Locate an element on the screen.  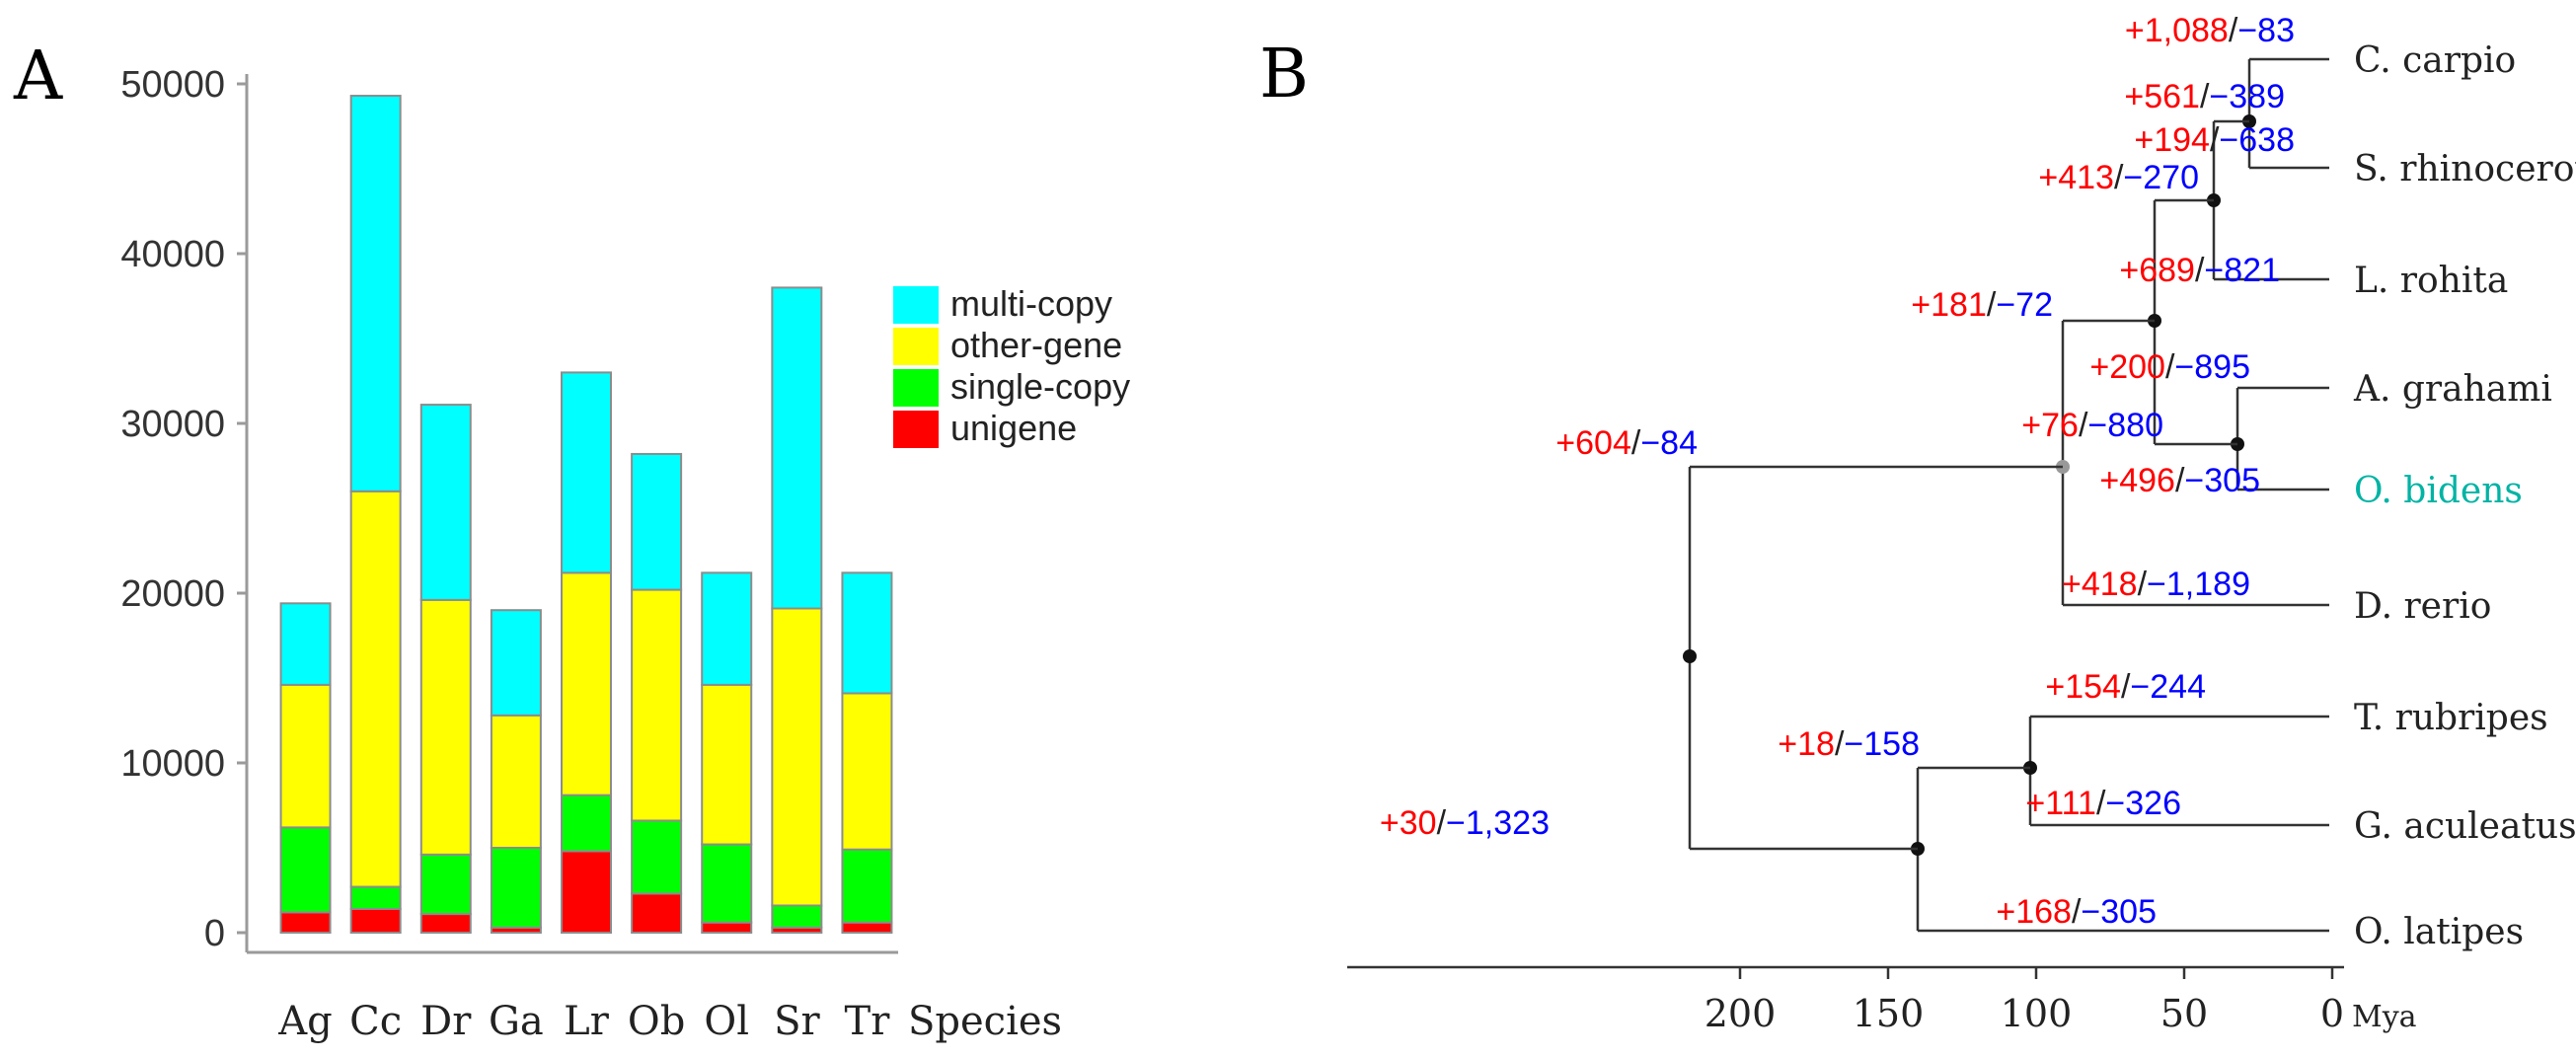
y-tick-label: 10000 is located at coordinates (172, 764).